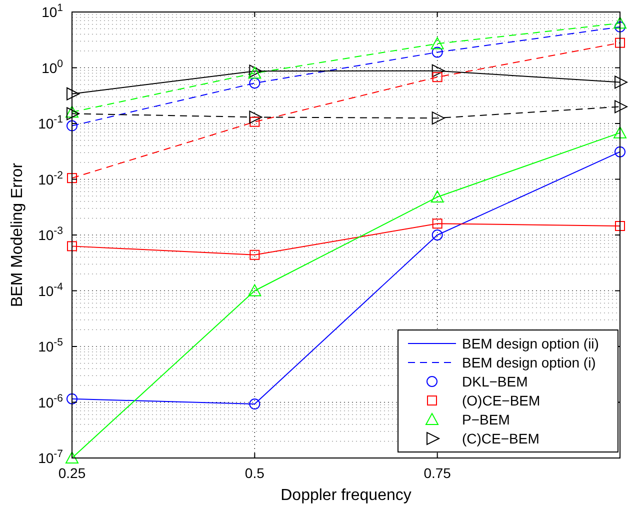  Describe the element at coordinates (51, 401) in the screenshot. I see `y-tick-label: 10$^{-6}$` at that location.